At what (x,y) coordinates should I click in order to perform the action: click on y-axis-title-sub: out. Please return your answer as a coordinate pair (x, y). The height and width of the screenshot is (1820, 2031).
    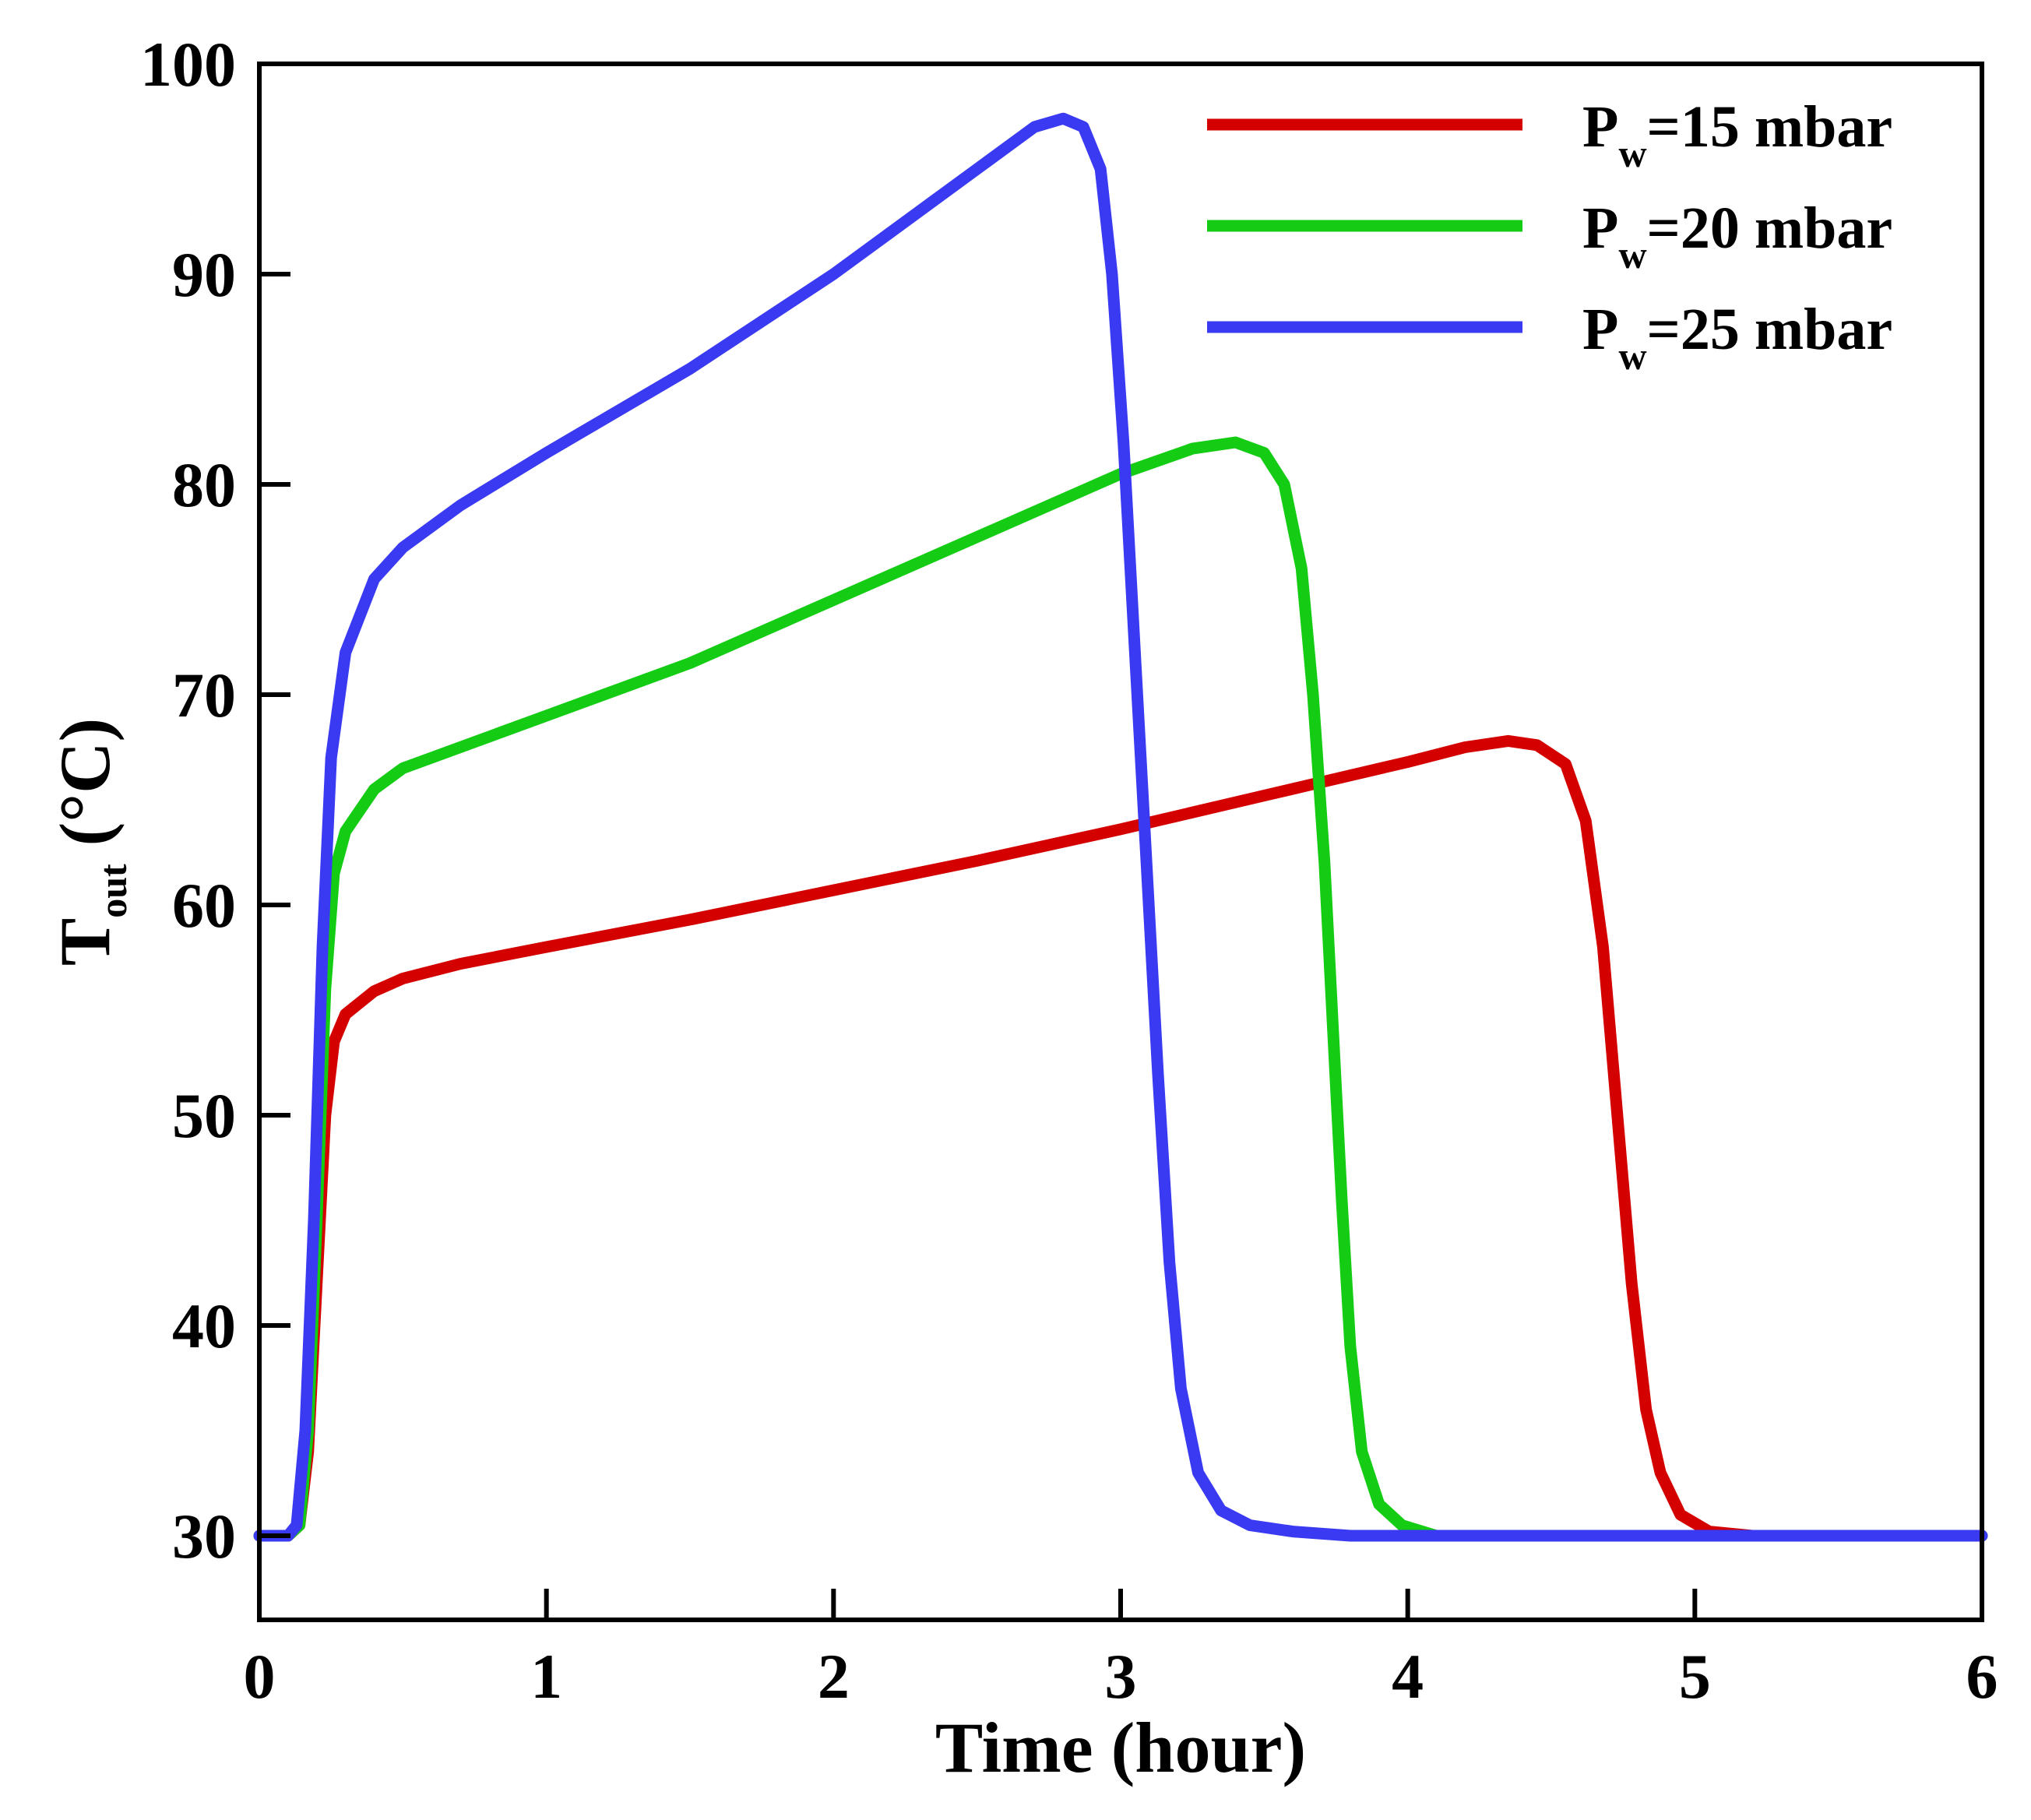
    Looking at the image, I should click on (113, 891).